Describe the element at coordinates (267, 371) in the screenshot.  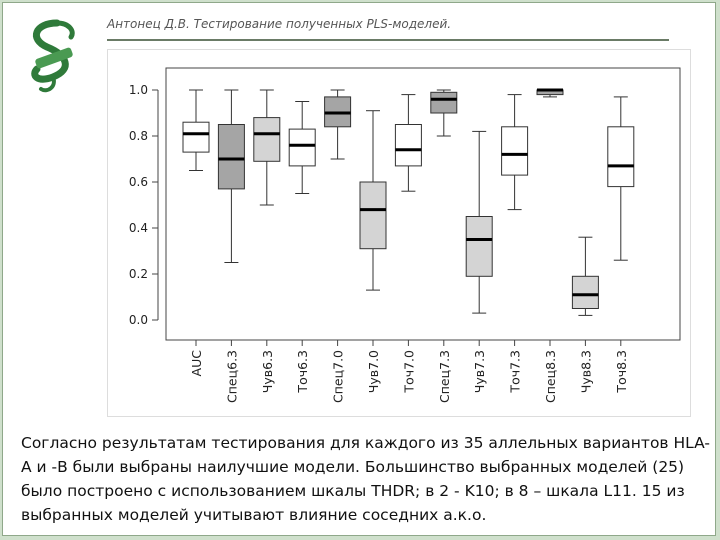
I see `x-tick-label: Чув6.3` at that location.